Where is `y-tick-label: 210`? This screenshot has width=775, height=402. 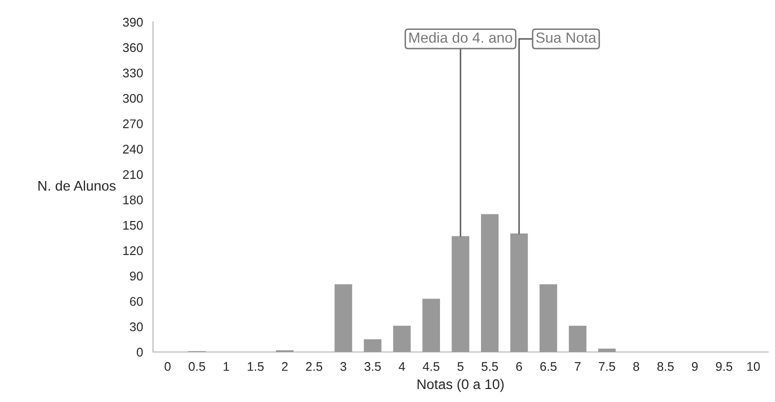 y-tick-label: 210 is located at coordinates (133, 174).